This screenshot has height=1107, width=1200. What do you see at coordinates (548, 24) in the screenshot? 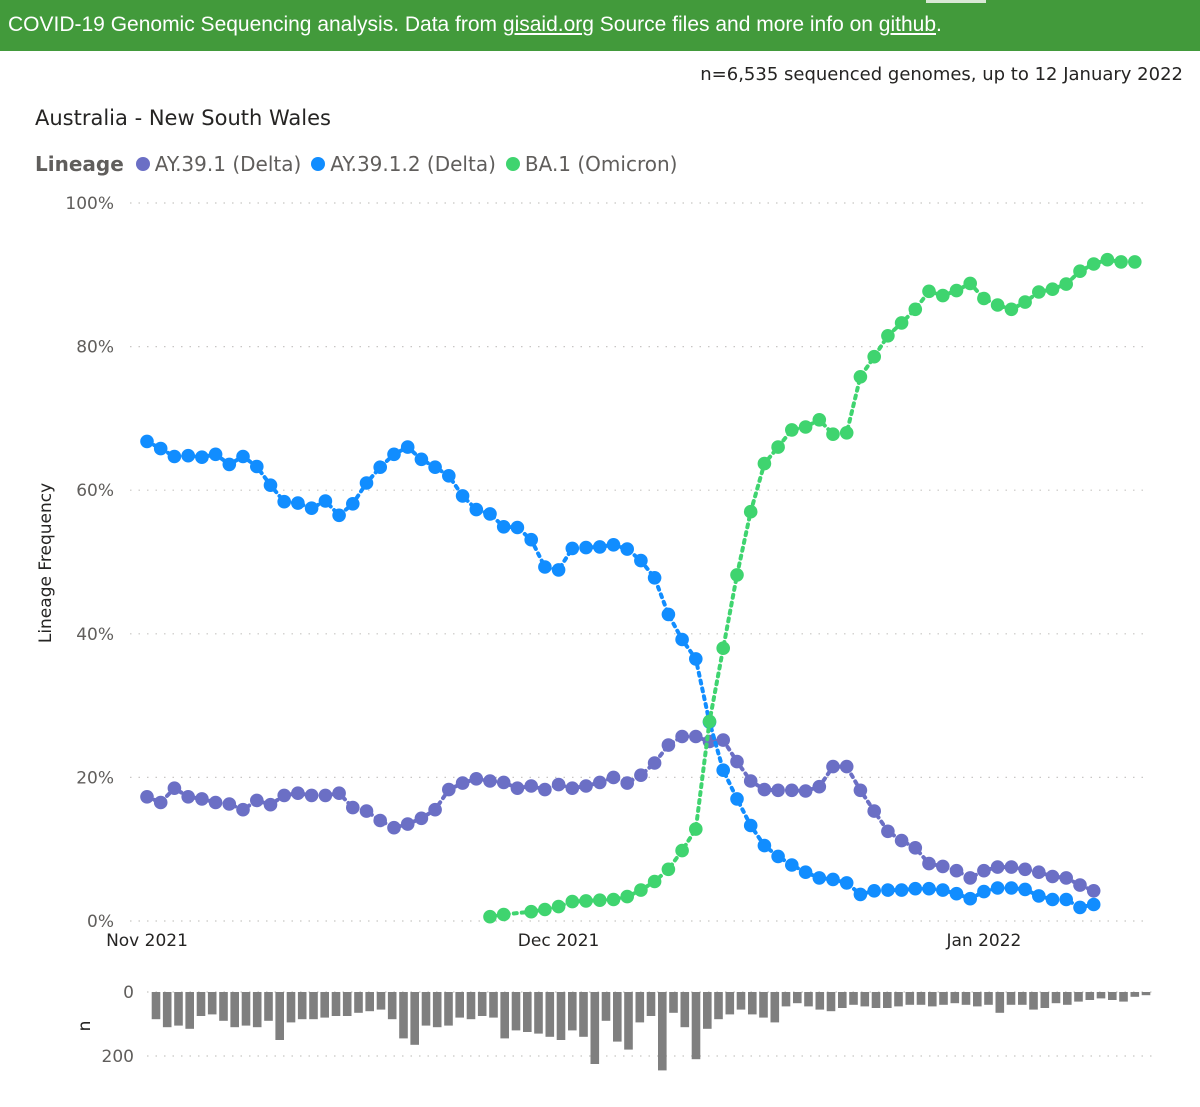
I see `gisaid-link: gisaid.org` at bounding box center [548, 24].